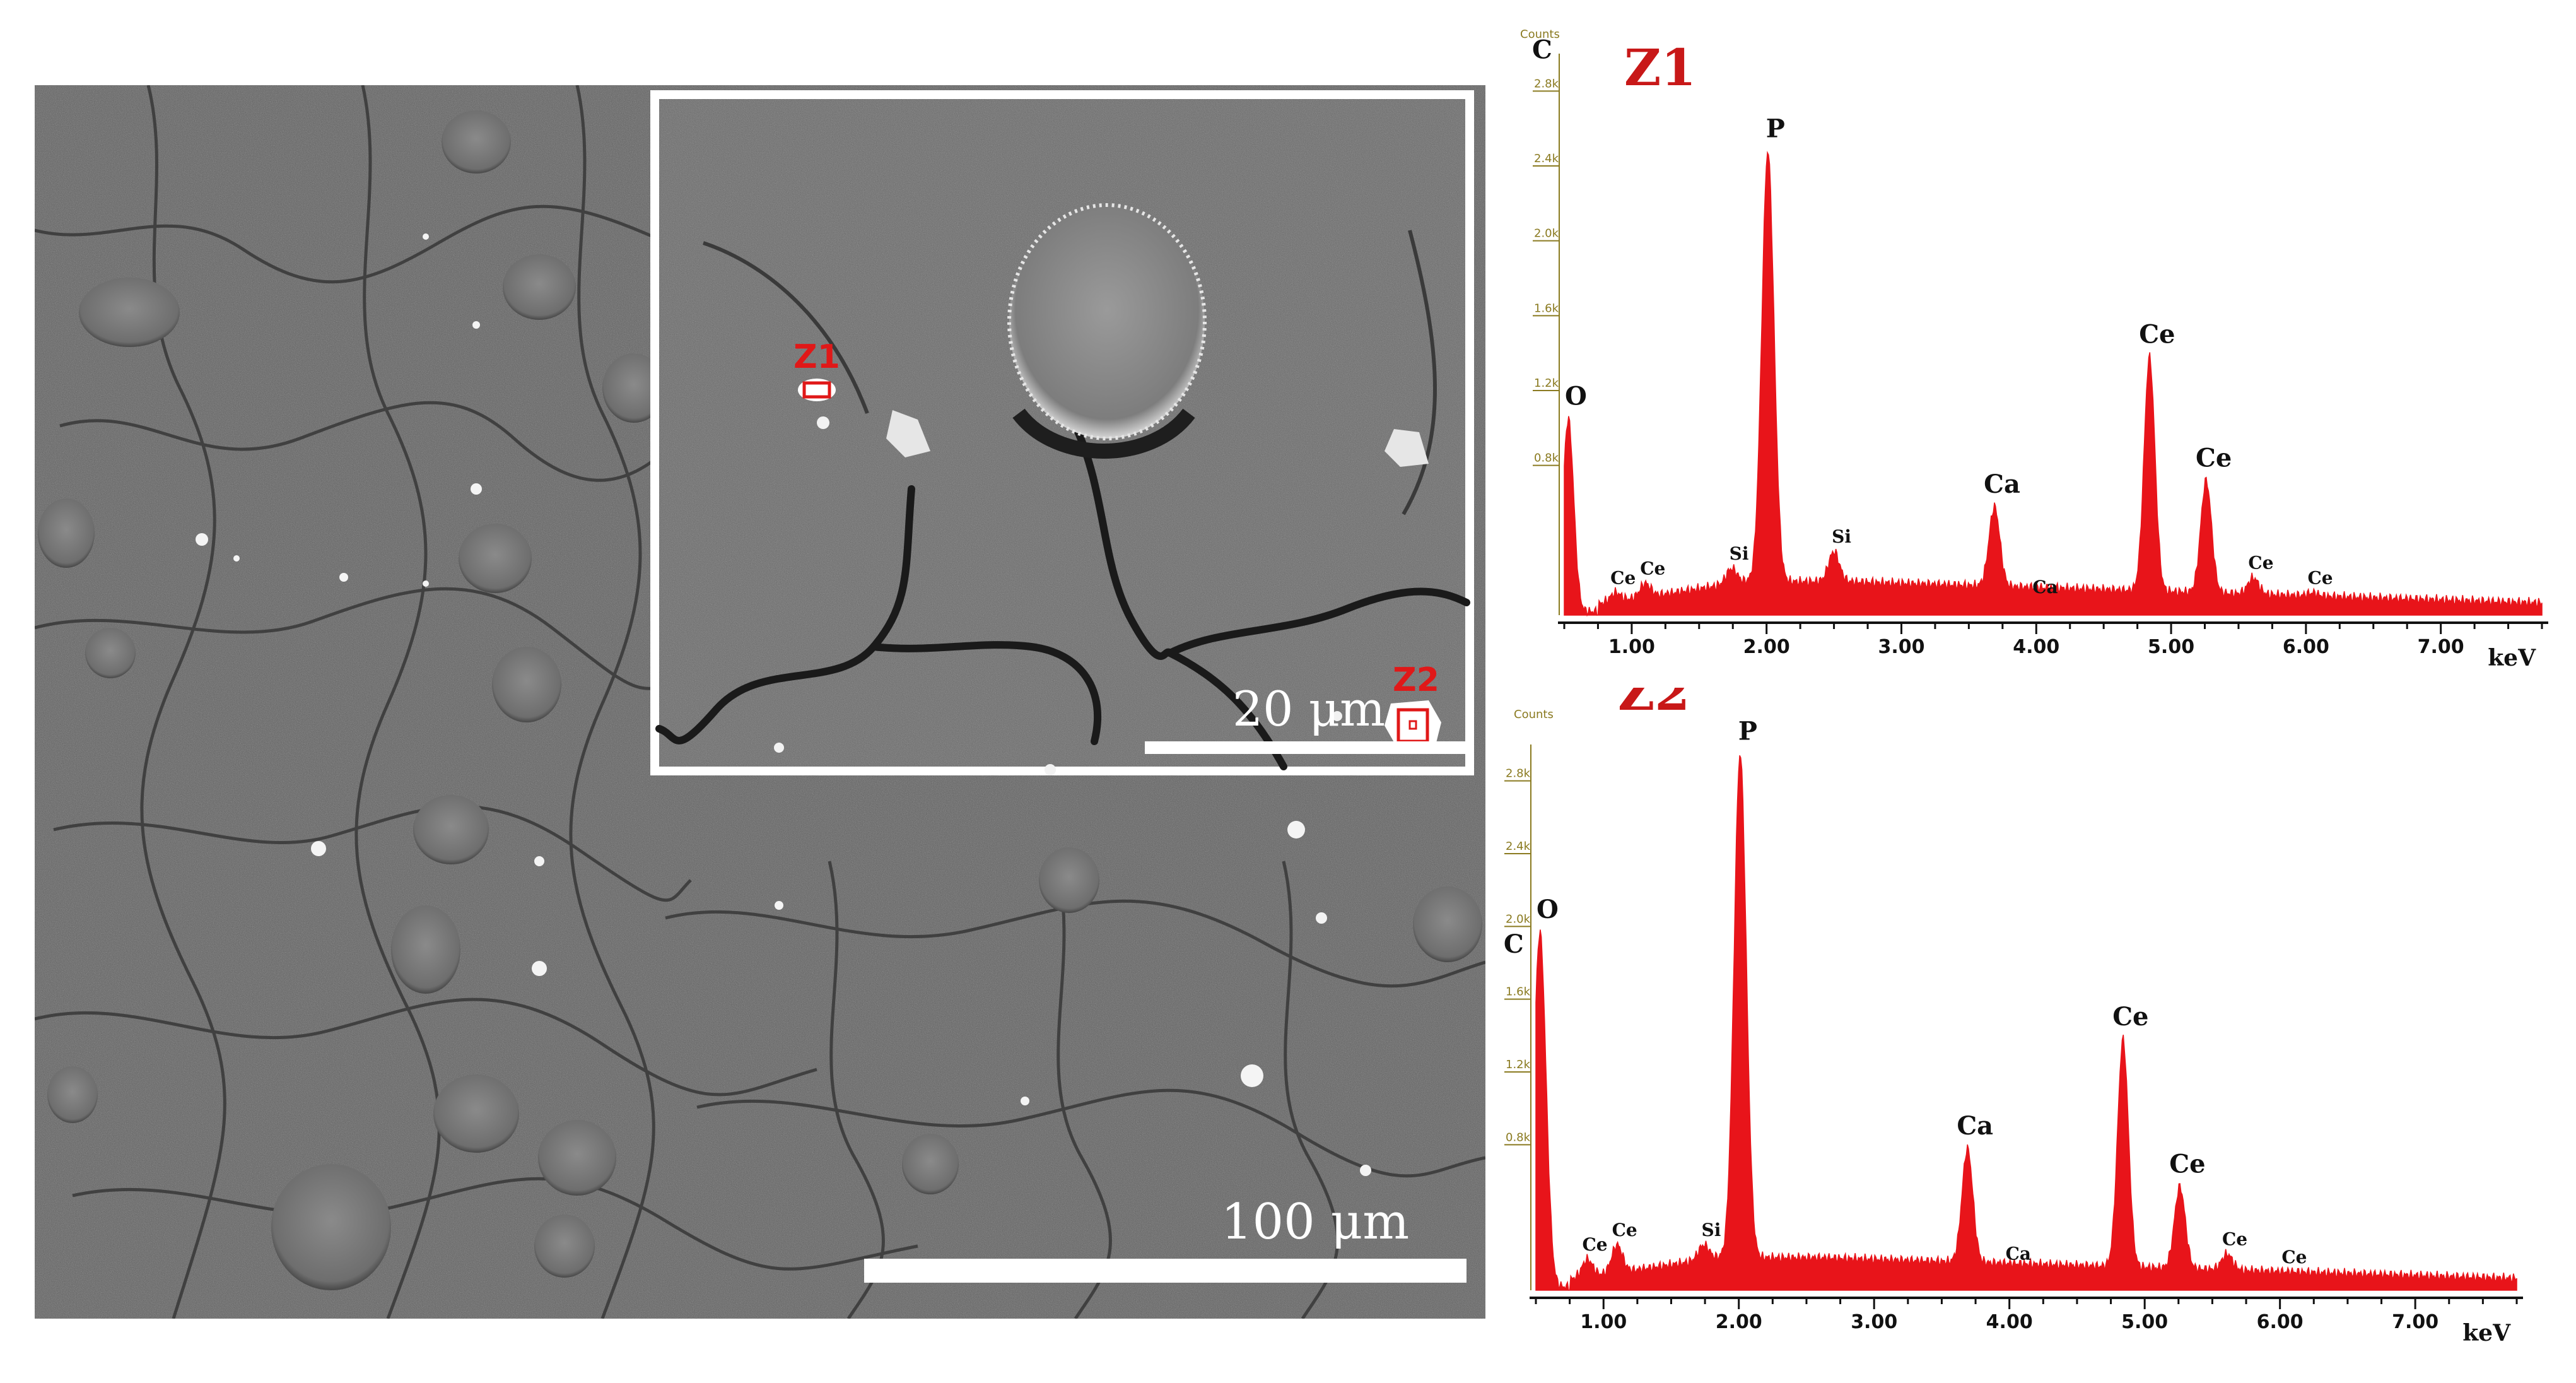  I want to click on inset-cracks, so click(1062, 596).